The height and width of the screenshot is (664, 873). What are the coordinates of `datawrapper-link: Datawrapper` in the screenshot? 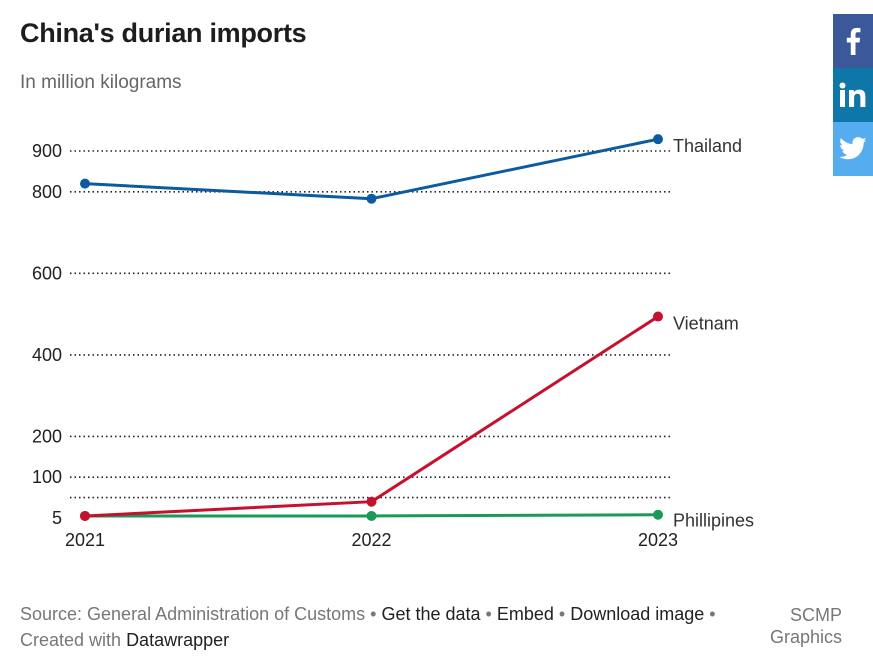 It's located at (178, 640).